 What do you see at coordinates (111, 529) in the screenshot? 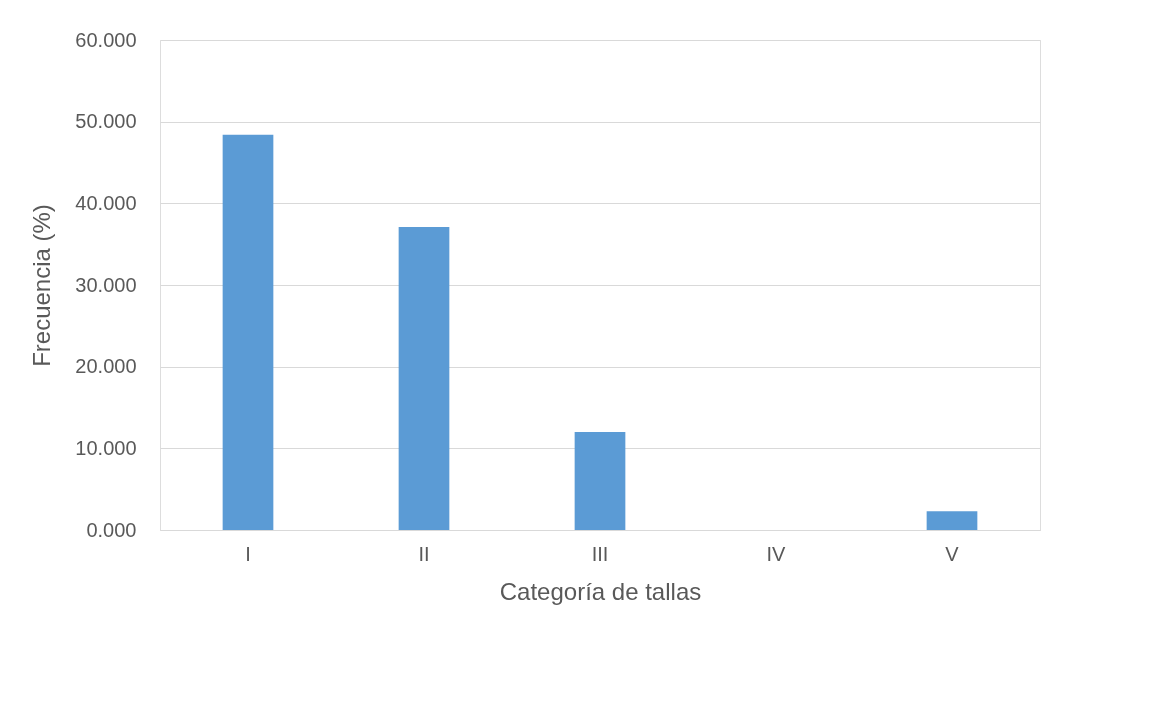
I see `y-tick-label: 0.000` at bounding box center [111, 529].